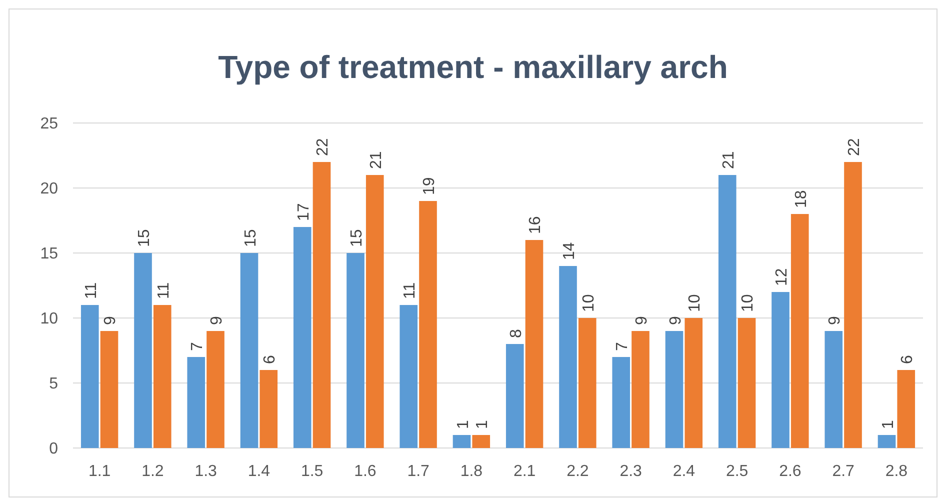 This screenshot has height=502, width=948. I want to click on x-tick-label: 2.3, so click(631, 471).